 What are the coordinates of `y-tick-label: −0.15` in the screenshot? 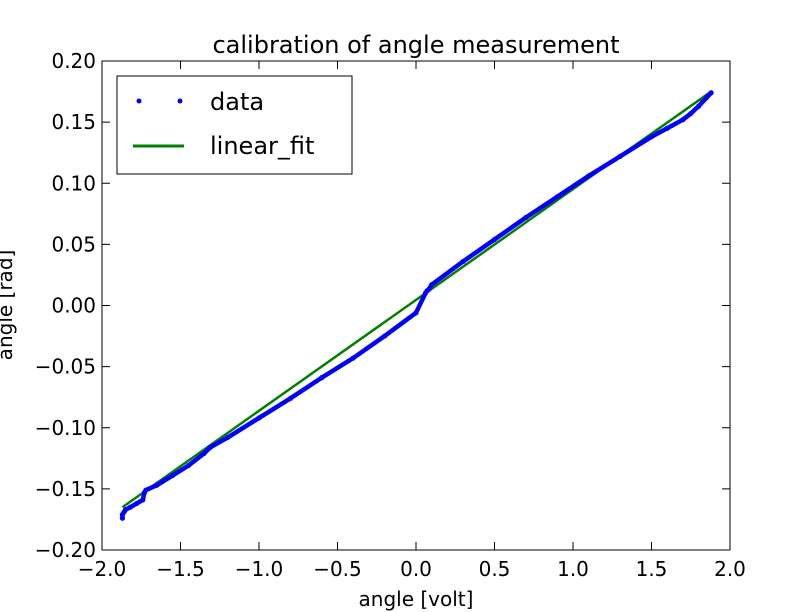 It's located at (65, 489).